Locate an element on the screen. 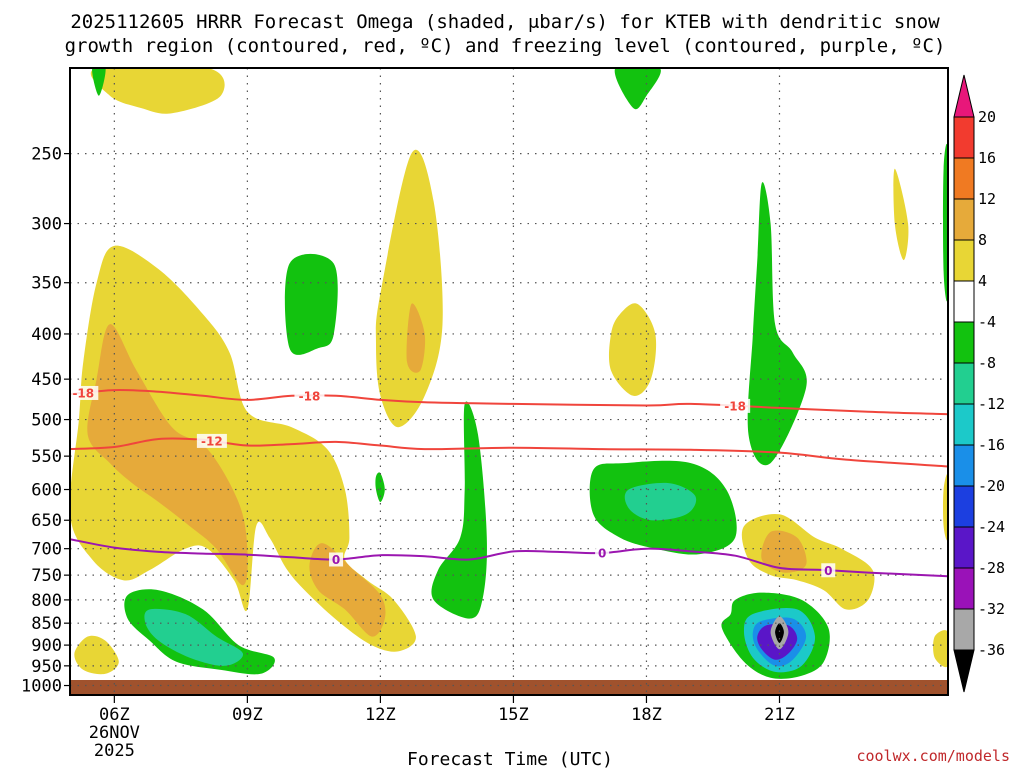 The width and height of the screenshot is (1024, 768). colorbar-label-13: -36 is located at coordinates (991, 650).